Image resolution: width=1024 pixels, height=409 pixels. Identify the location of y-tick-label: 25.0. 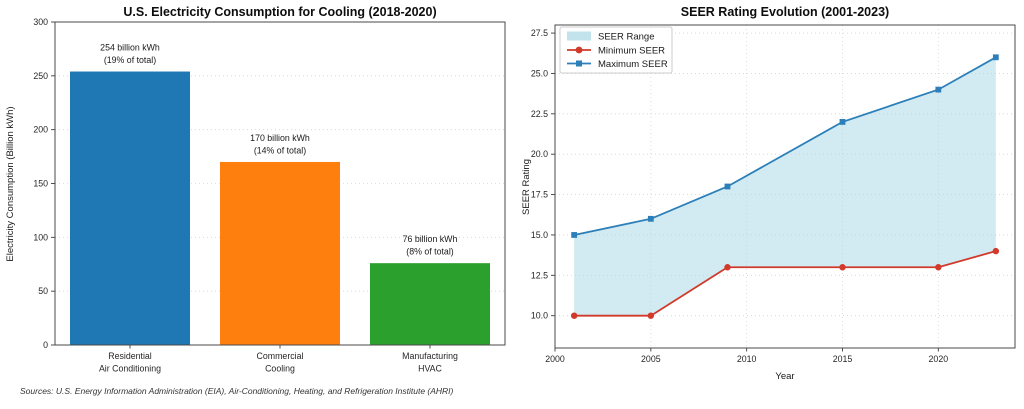
(539, 73).